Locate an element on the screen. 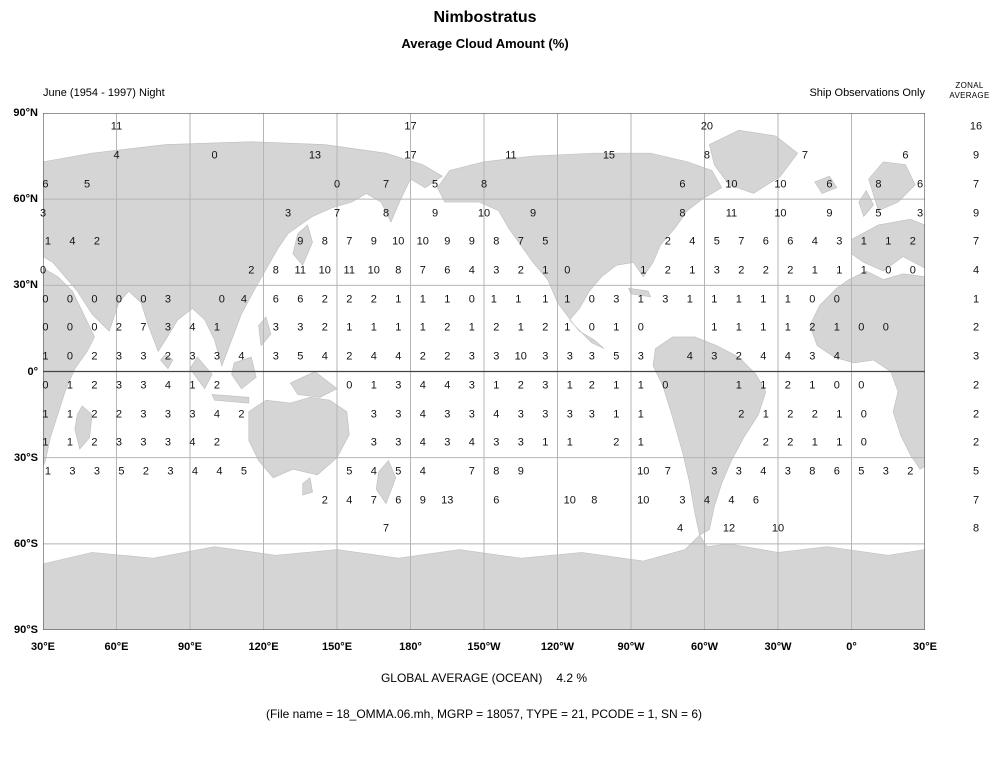  chart-title: Nimbostratus is located at coordinates (485, 17).